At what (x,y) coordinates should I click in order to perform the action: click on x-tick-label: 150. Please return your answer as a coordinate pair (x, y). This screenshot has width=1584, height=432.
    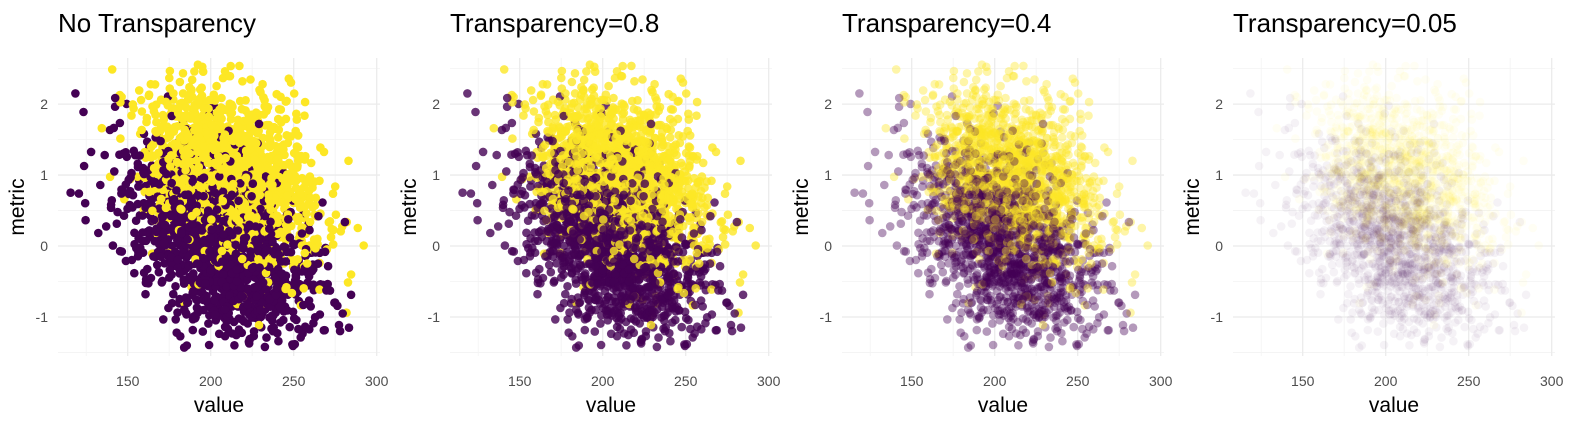
    Looking at the image, I should click on (520, 381).